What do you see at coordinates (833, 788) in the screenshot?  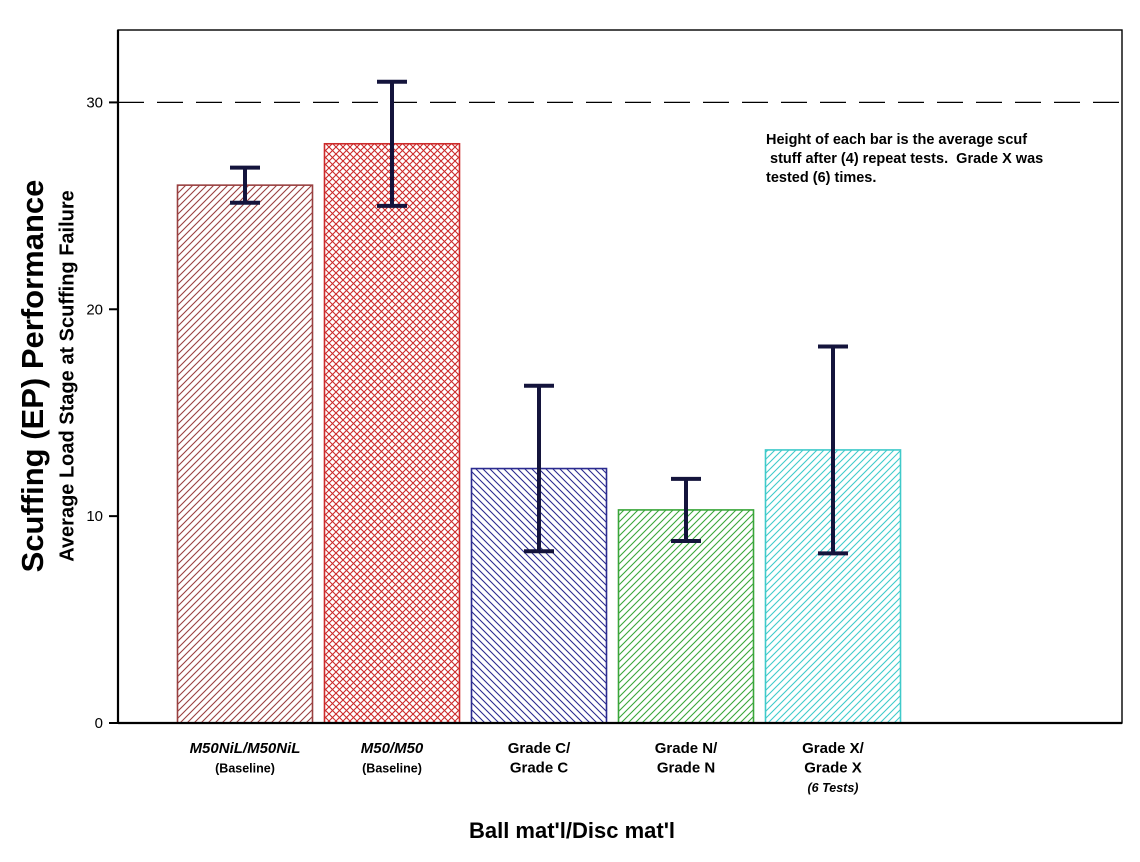 I see `category-label: (6 Tests)` at bounding box center [833, 788].